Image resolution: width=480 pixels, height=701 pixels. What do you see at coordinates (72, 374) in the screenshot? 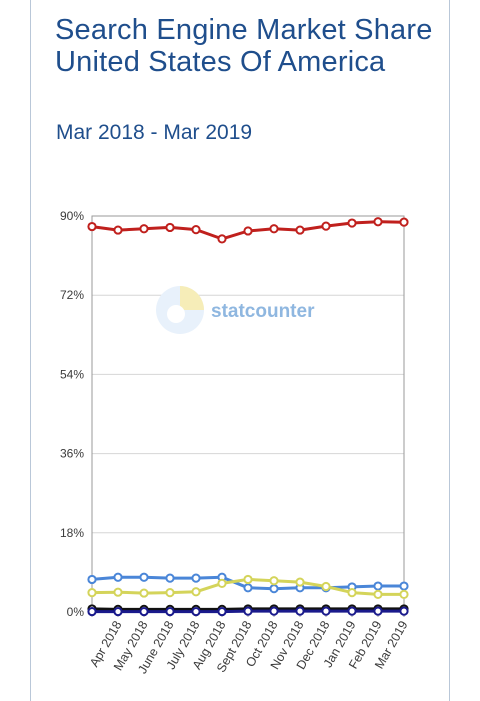
I see `y-tick-label: 54%` at bounding box center [72, 374].